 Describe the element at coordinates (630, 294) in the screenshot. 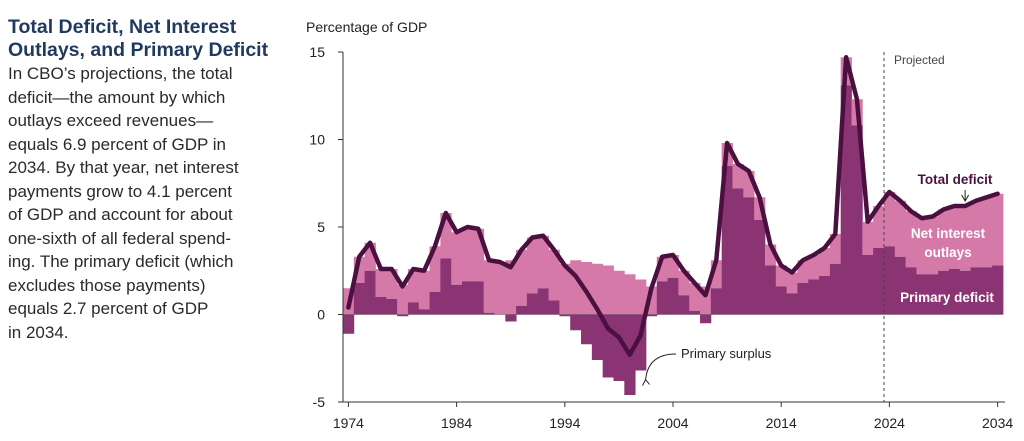

I see `net-interest-bar-2000` at that location.